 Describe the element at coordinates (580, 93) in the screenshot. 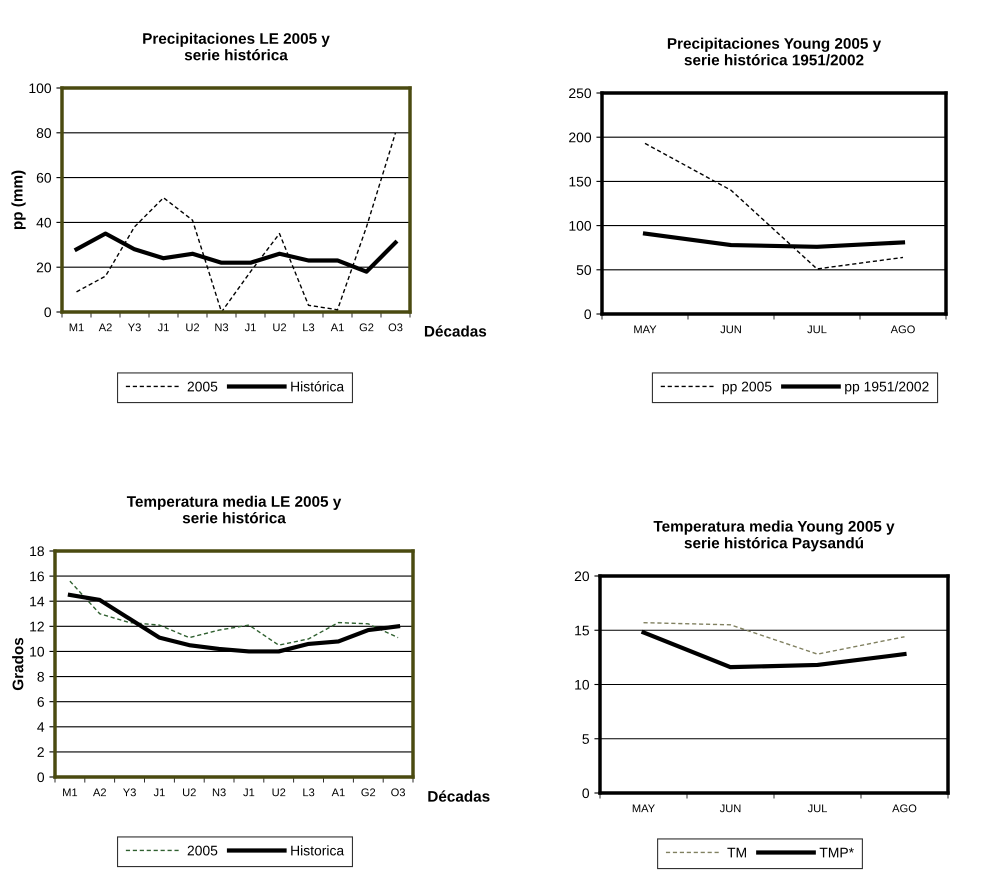

I see `y-tick-label: 250` at that location.